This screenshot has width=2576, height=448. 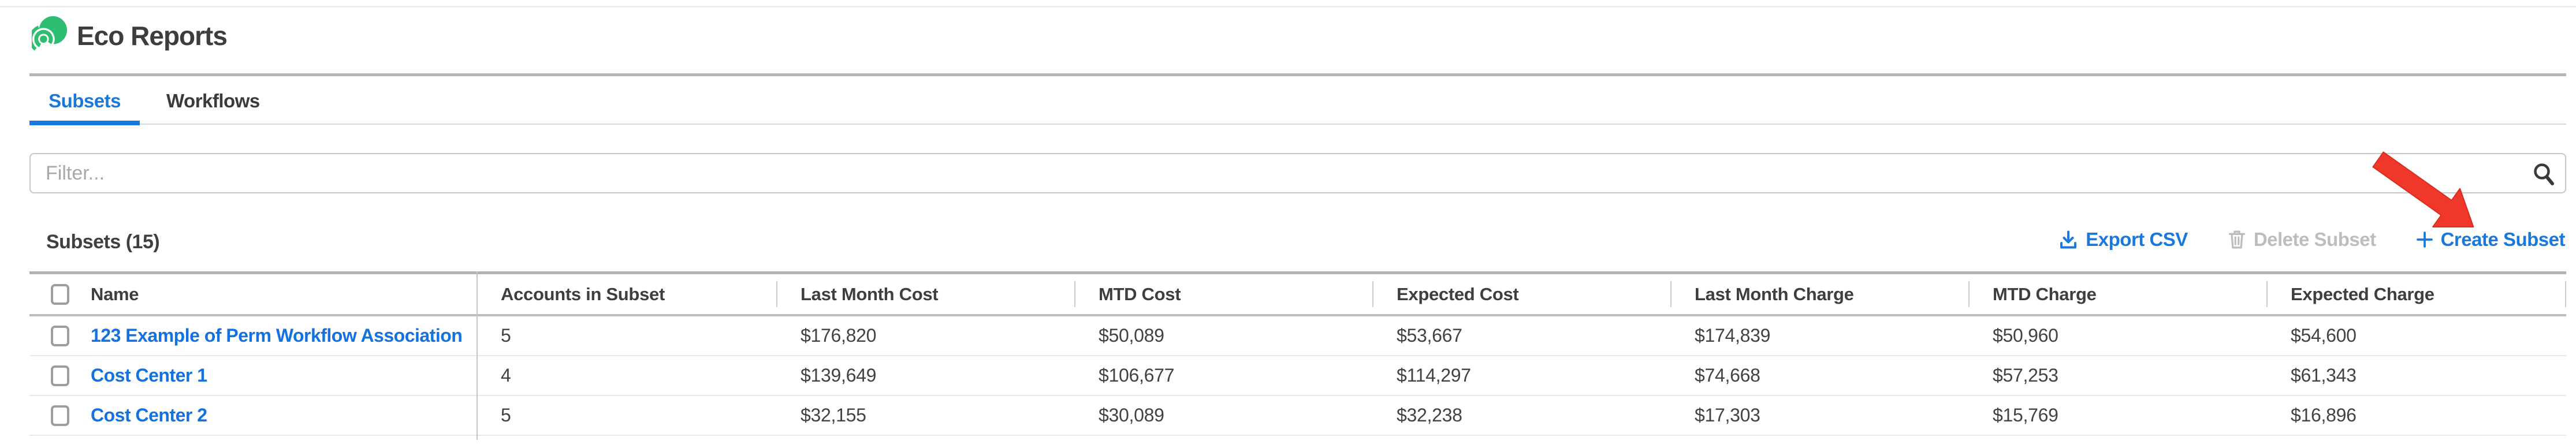 I want to click on last-month-charge-cell: $174,839, so click(x=1733, y=335).